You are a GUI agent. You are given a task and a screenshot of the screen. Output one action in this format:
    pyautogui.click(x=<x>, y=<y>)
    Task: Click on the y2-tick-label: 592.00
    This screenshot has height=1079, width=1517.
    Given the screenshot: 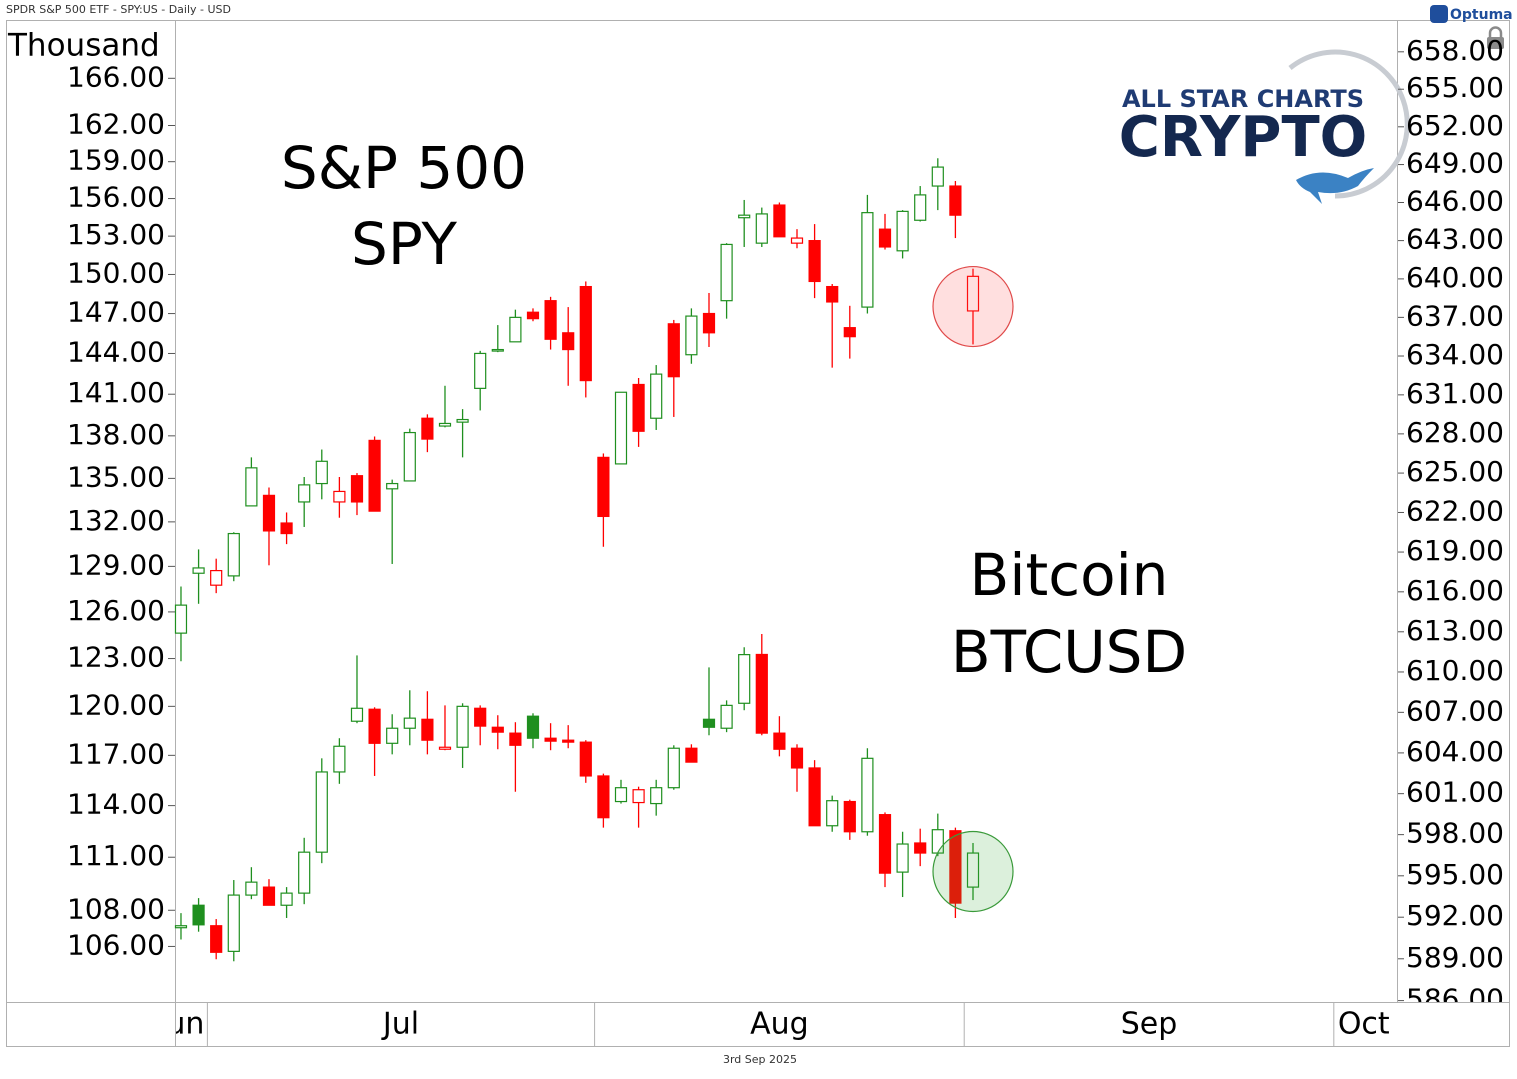 What is the action you would take?
    pyautogui.click(x=1455, y=915)
    